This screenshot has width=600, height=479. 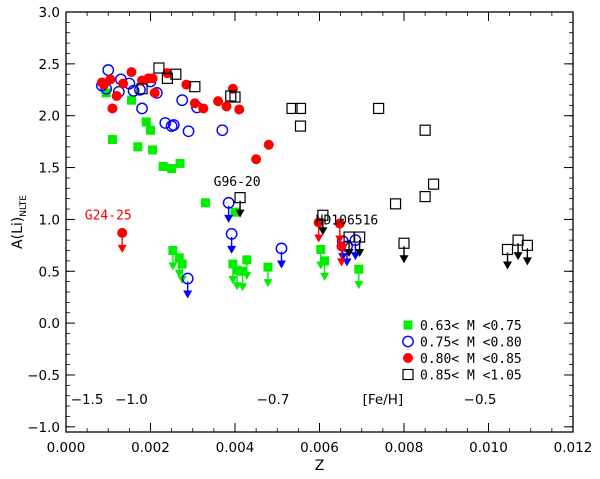 What do you see at coordinates (573, 448) in the screenshot?
I see `x-tick-label: 0.012` at bounding box center [573, 448].